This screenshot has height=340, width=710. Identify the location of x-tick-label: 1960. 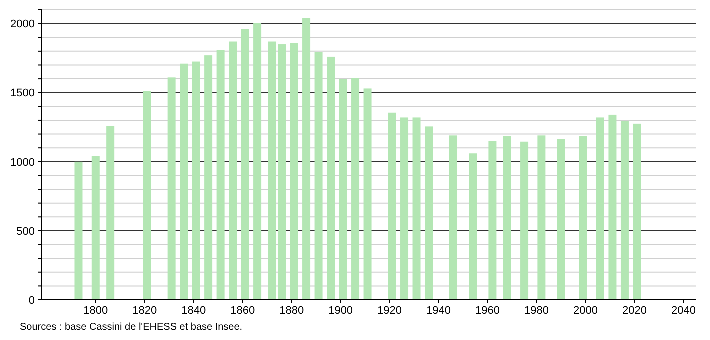
(488, 311).